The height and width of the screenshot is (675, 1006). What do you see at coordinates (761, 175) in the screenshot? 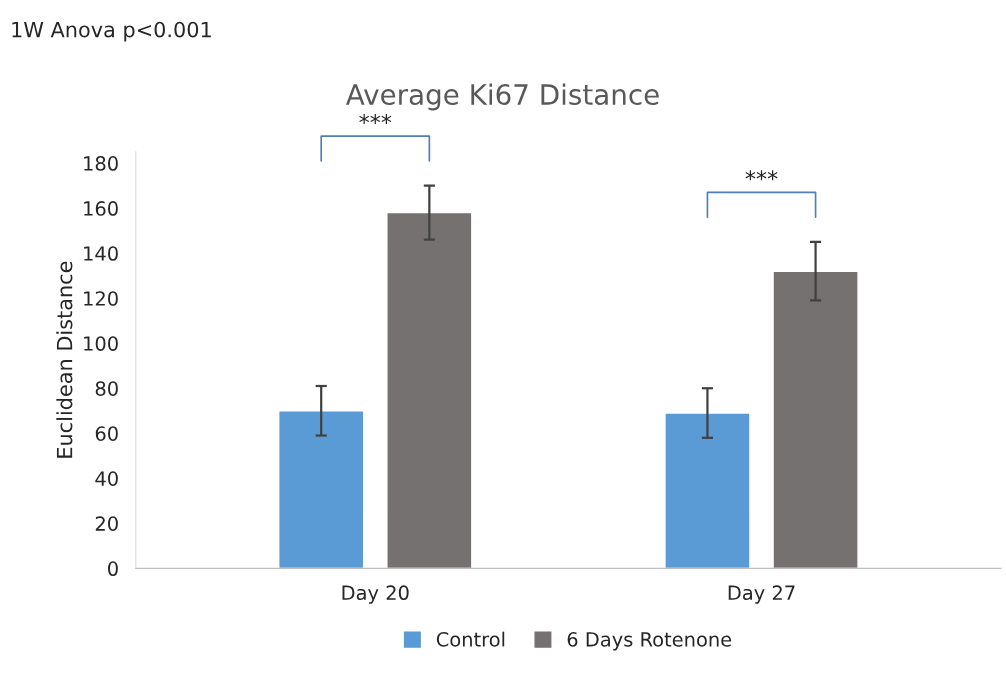
I see `annotation: ***` at bounding box center [761, 175].